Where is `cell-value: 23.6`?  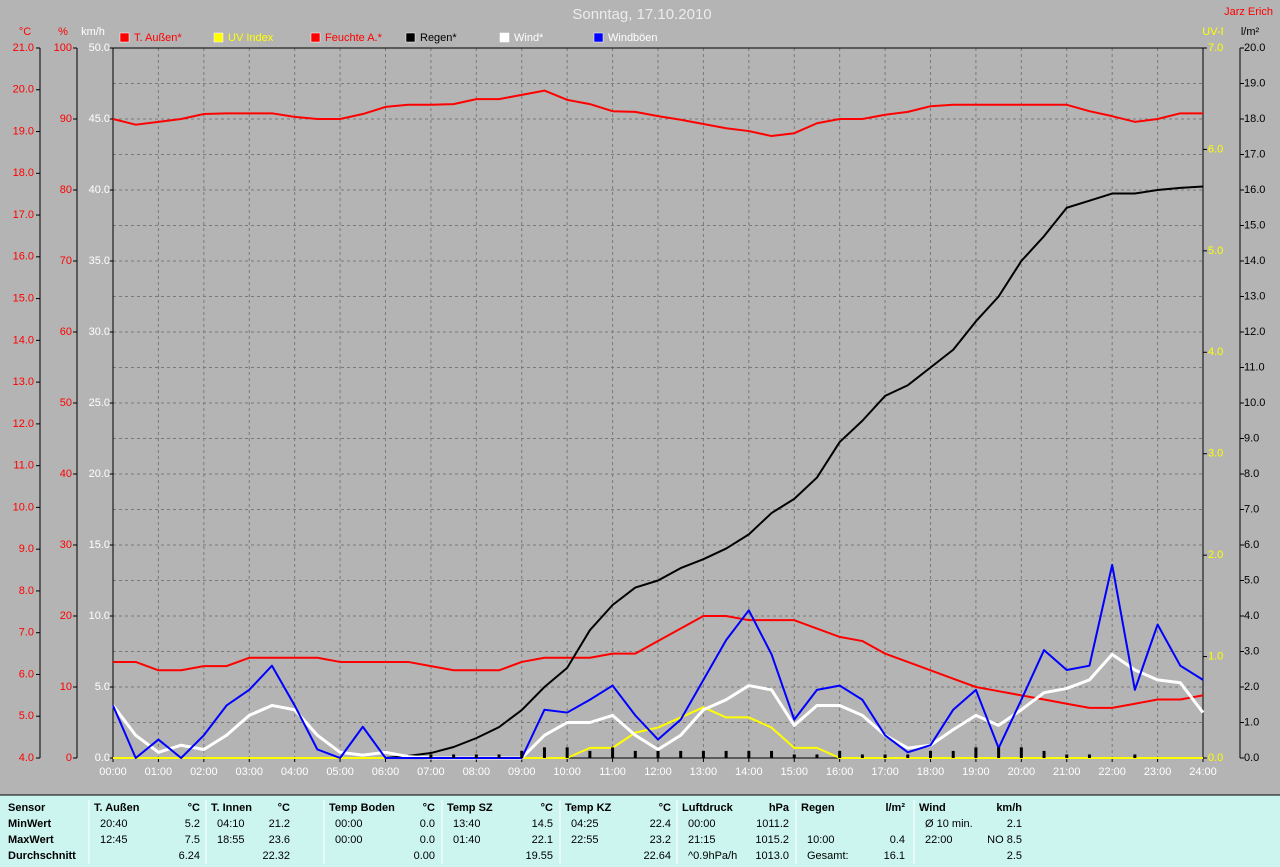
cell-value: 23.6 is located at coordinates (279, 840).